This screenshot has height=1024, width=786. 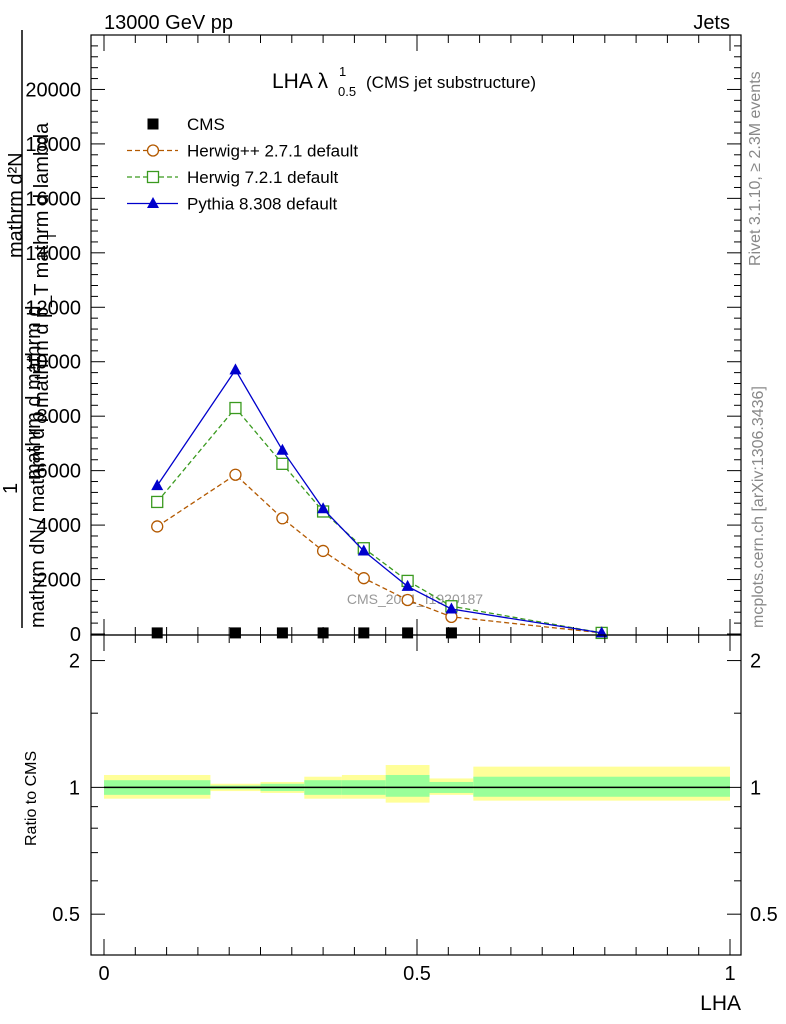 I want to click on y-tick-label: 10000, so click(x=53, y=363).